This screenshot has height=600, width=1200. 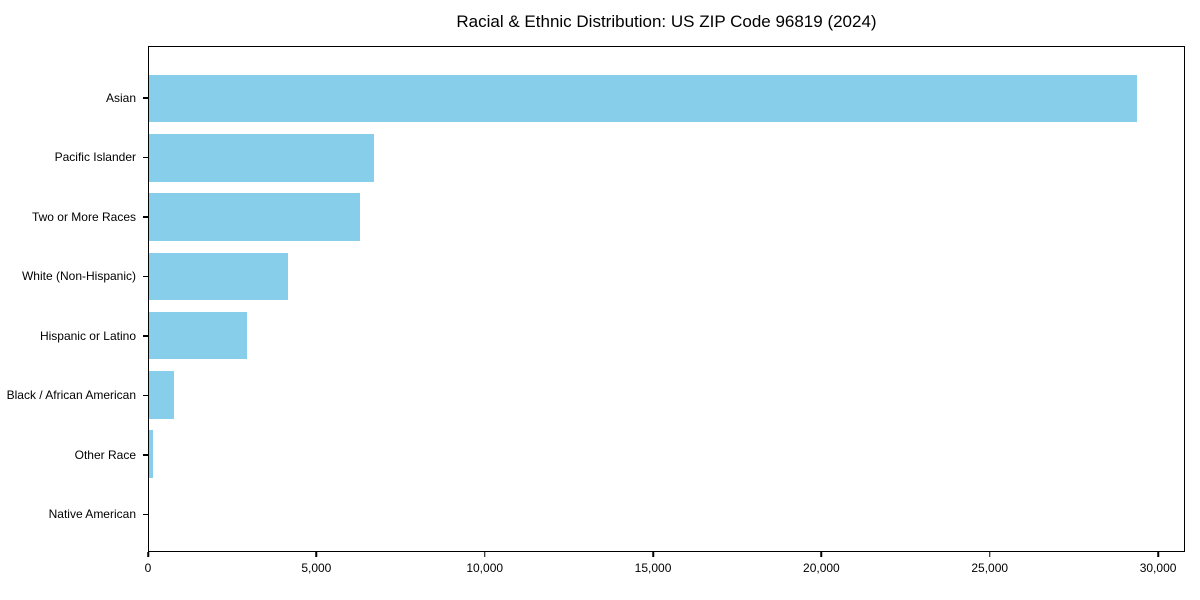 I want to click on y-label-row: Native American, so click(x=74, y=515).